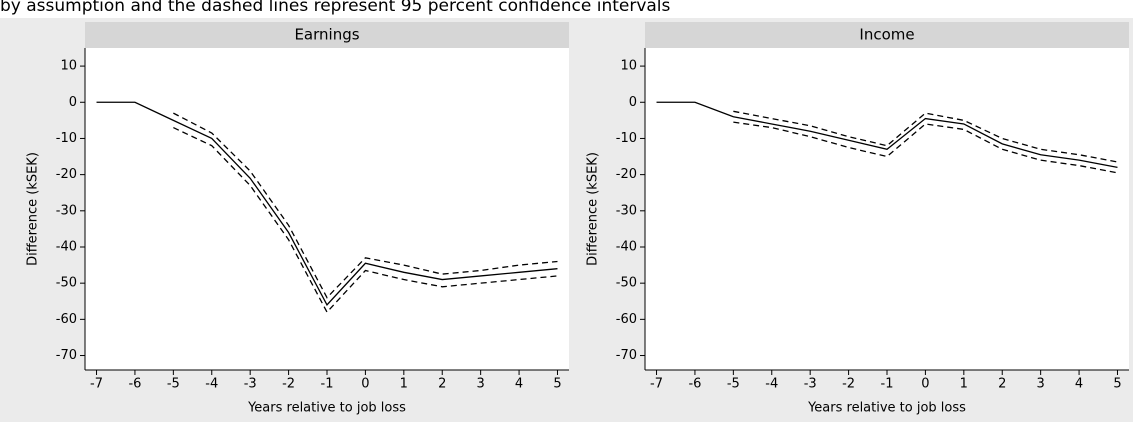 Image resolution: width=1133 pixels, height=422 pixels. I want to click on panel-title: Earnings, so click(326, 35).